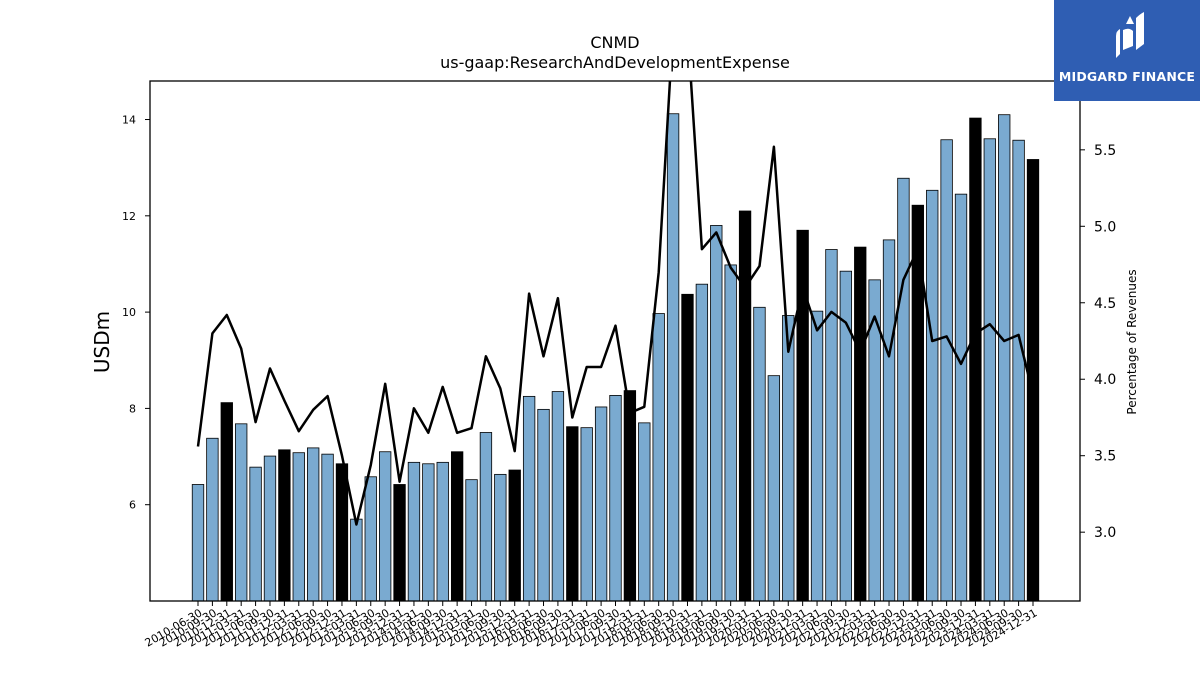  What do you see at coordinates (1130, 35) in the screenshot?
I see `midgard-logo-icon` at bounding box center [1130, 35].